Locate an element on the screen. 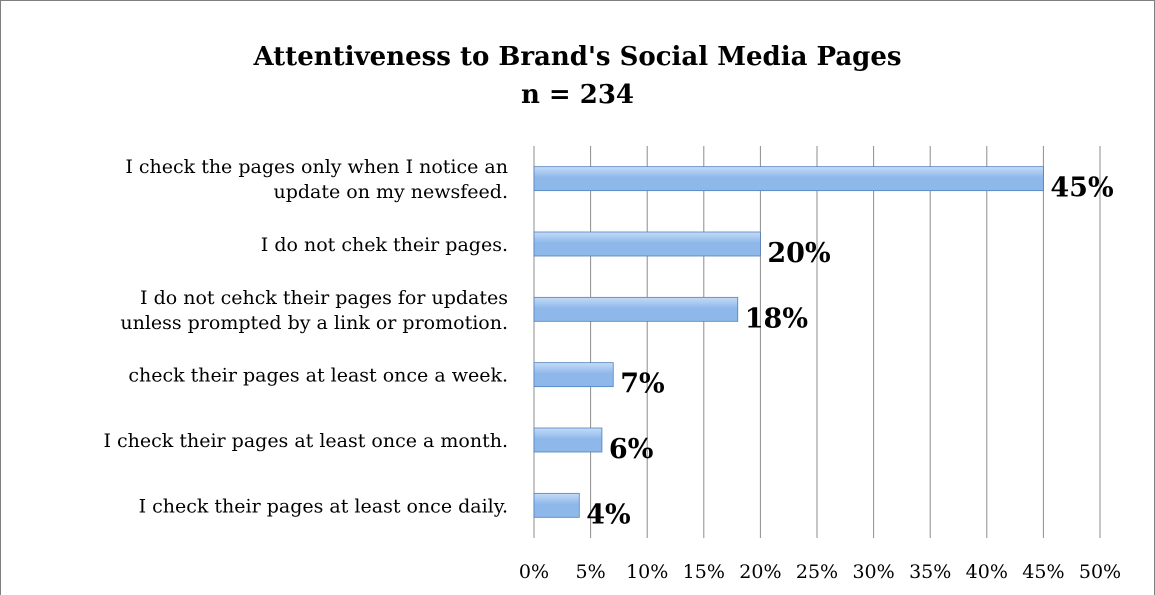 This screenshot has width=1155, height=595. category-label: I do not chek their pages. is located at coordinates (384, 245).